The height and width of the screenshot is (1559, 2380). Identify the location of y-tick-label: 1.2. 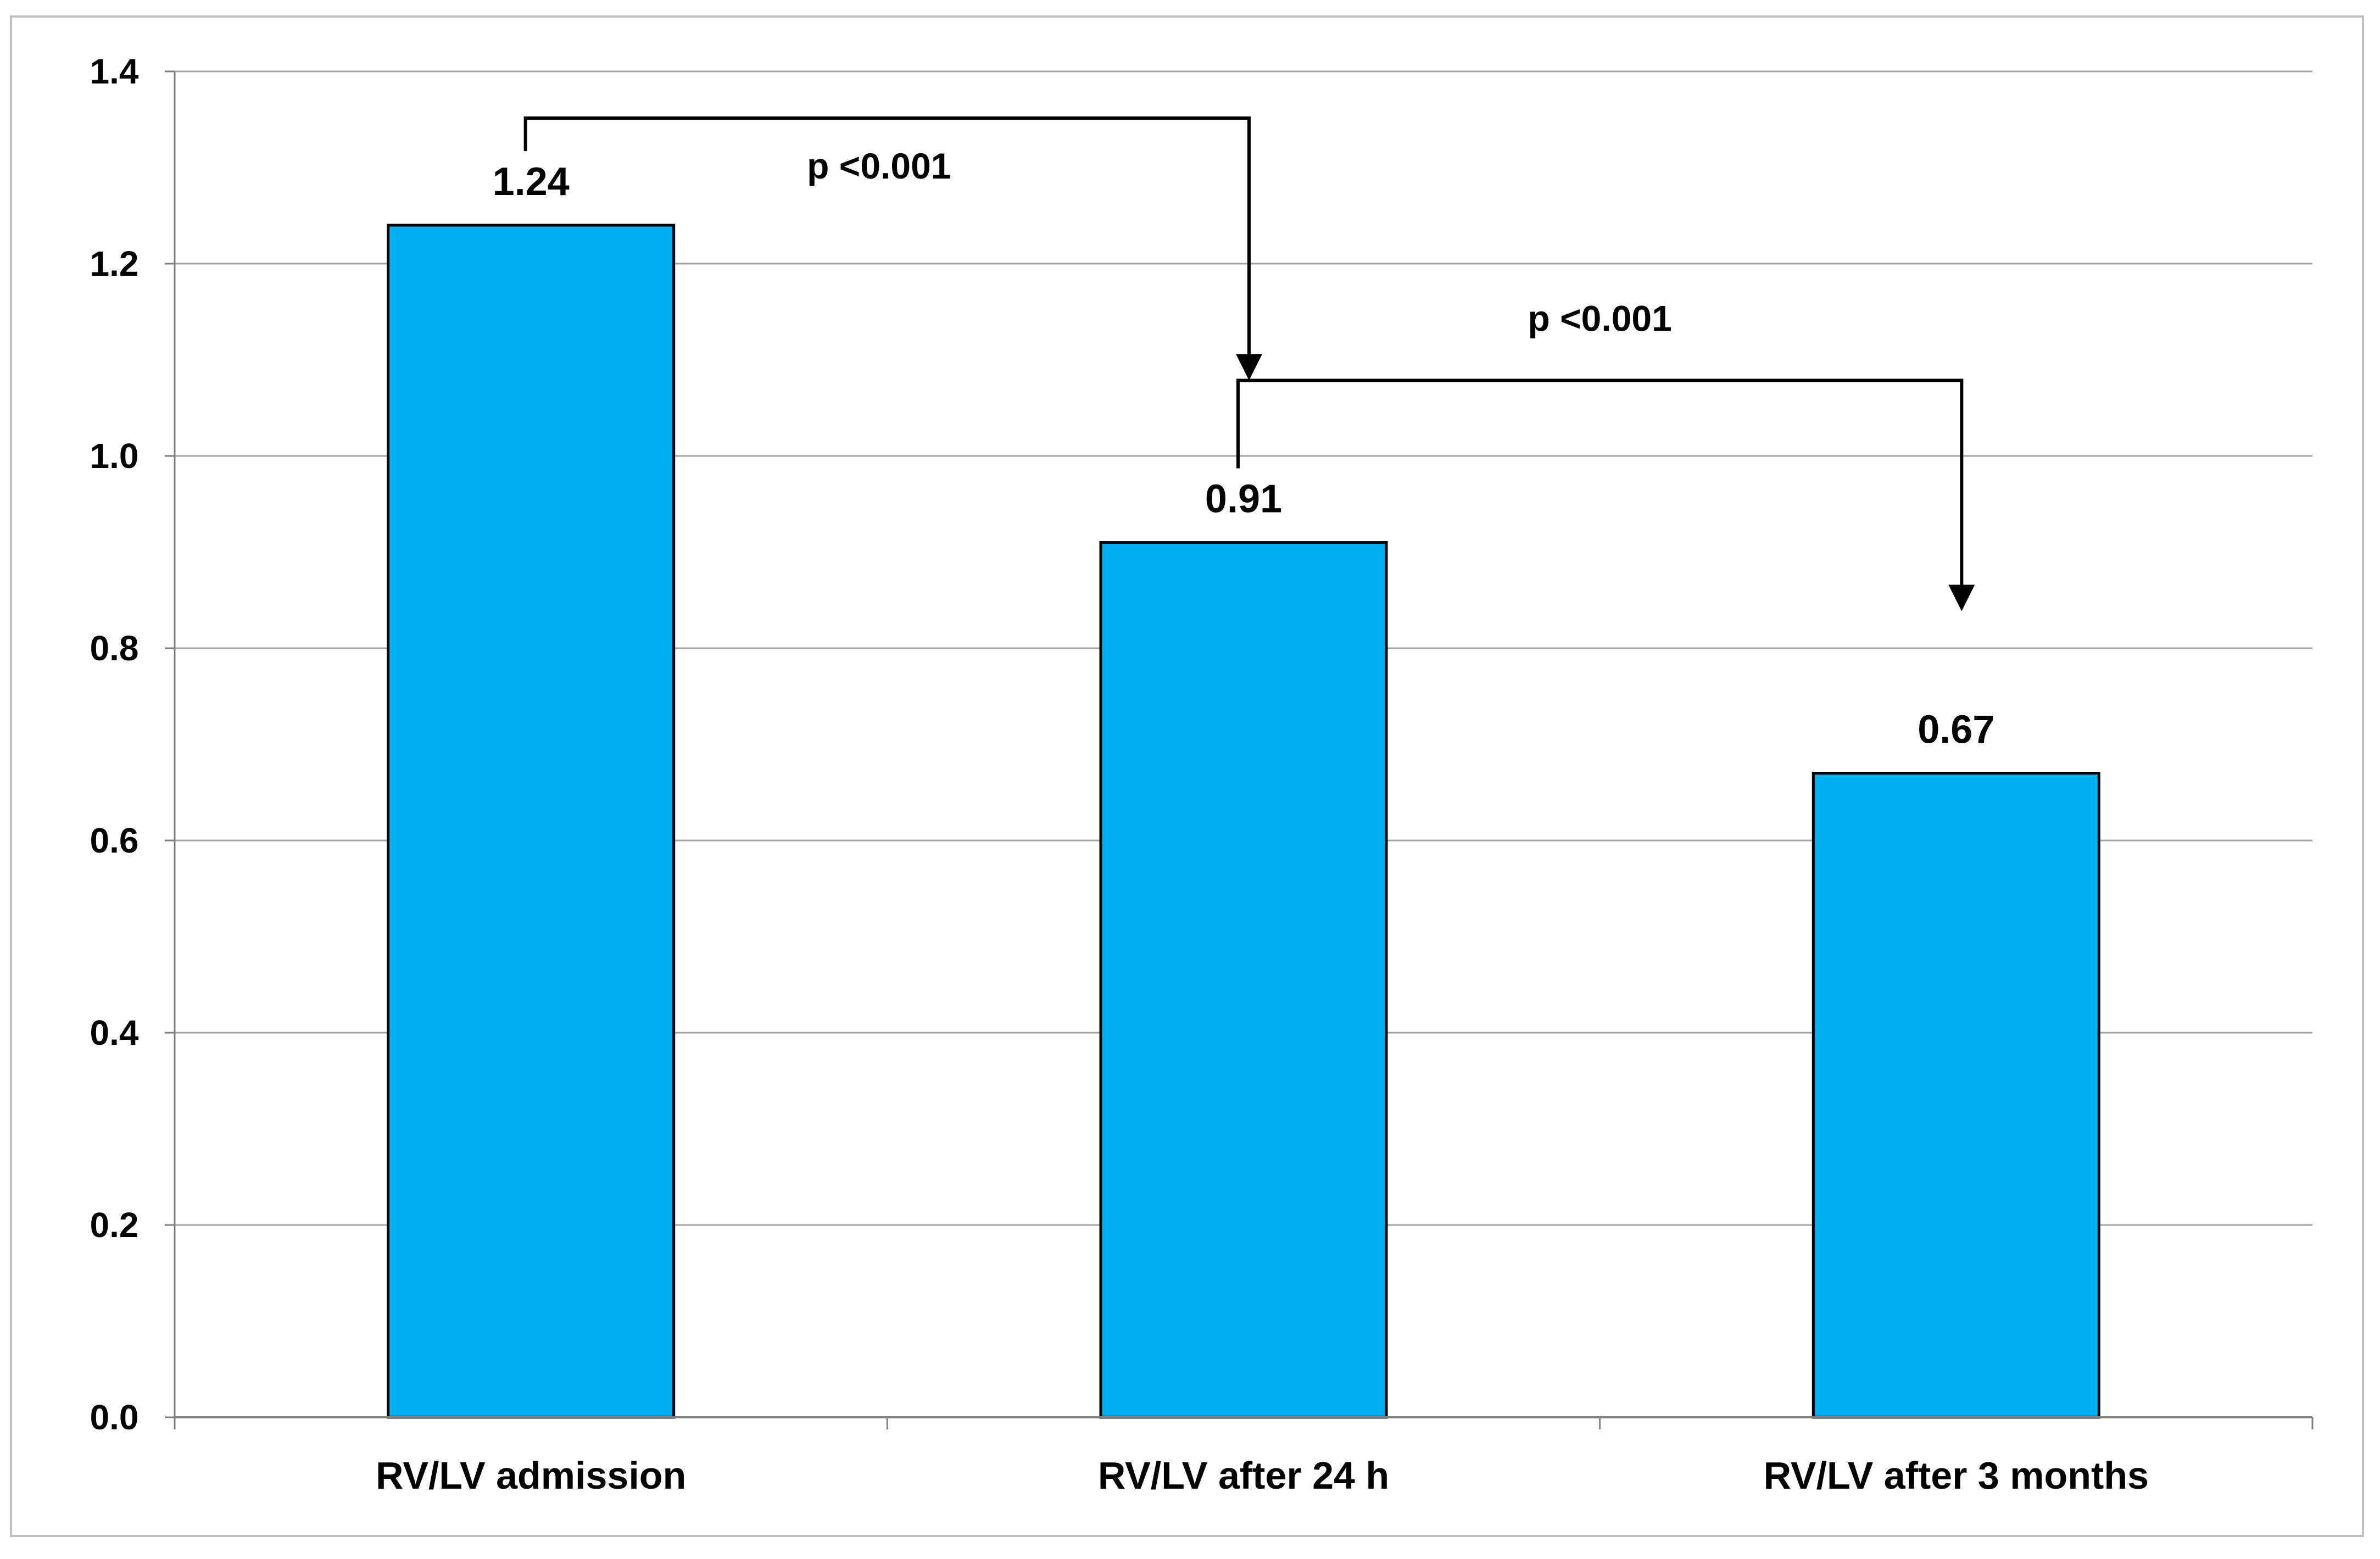
(114, 263).